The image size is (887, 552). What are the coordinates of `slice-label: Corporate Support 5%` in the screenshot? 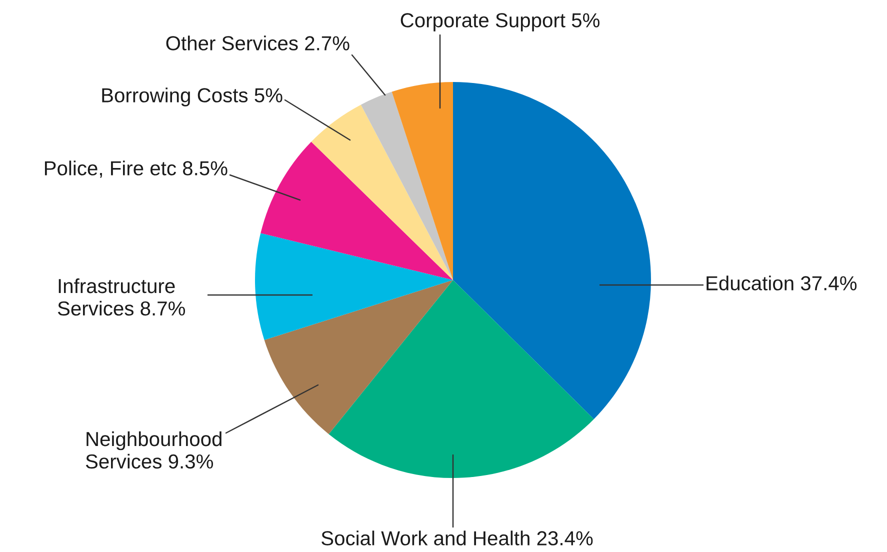 It's located at (500, 22).